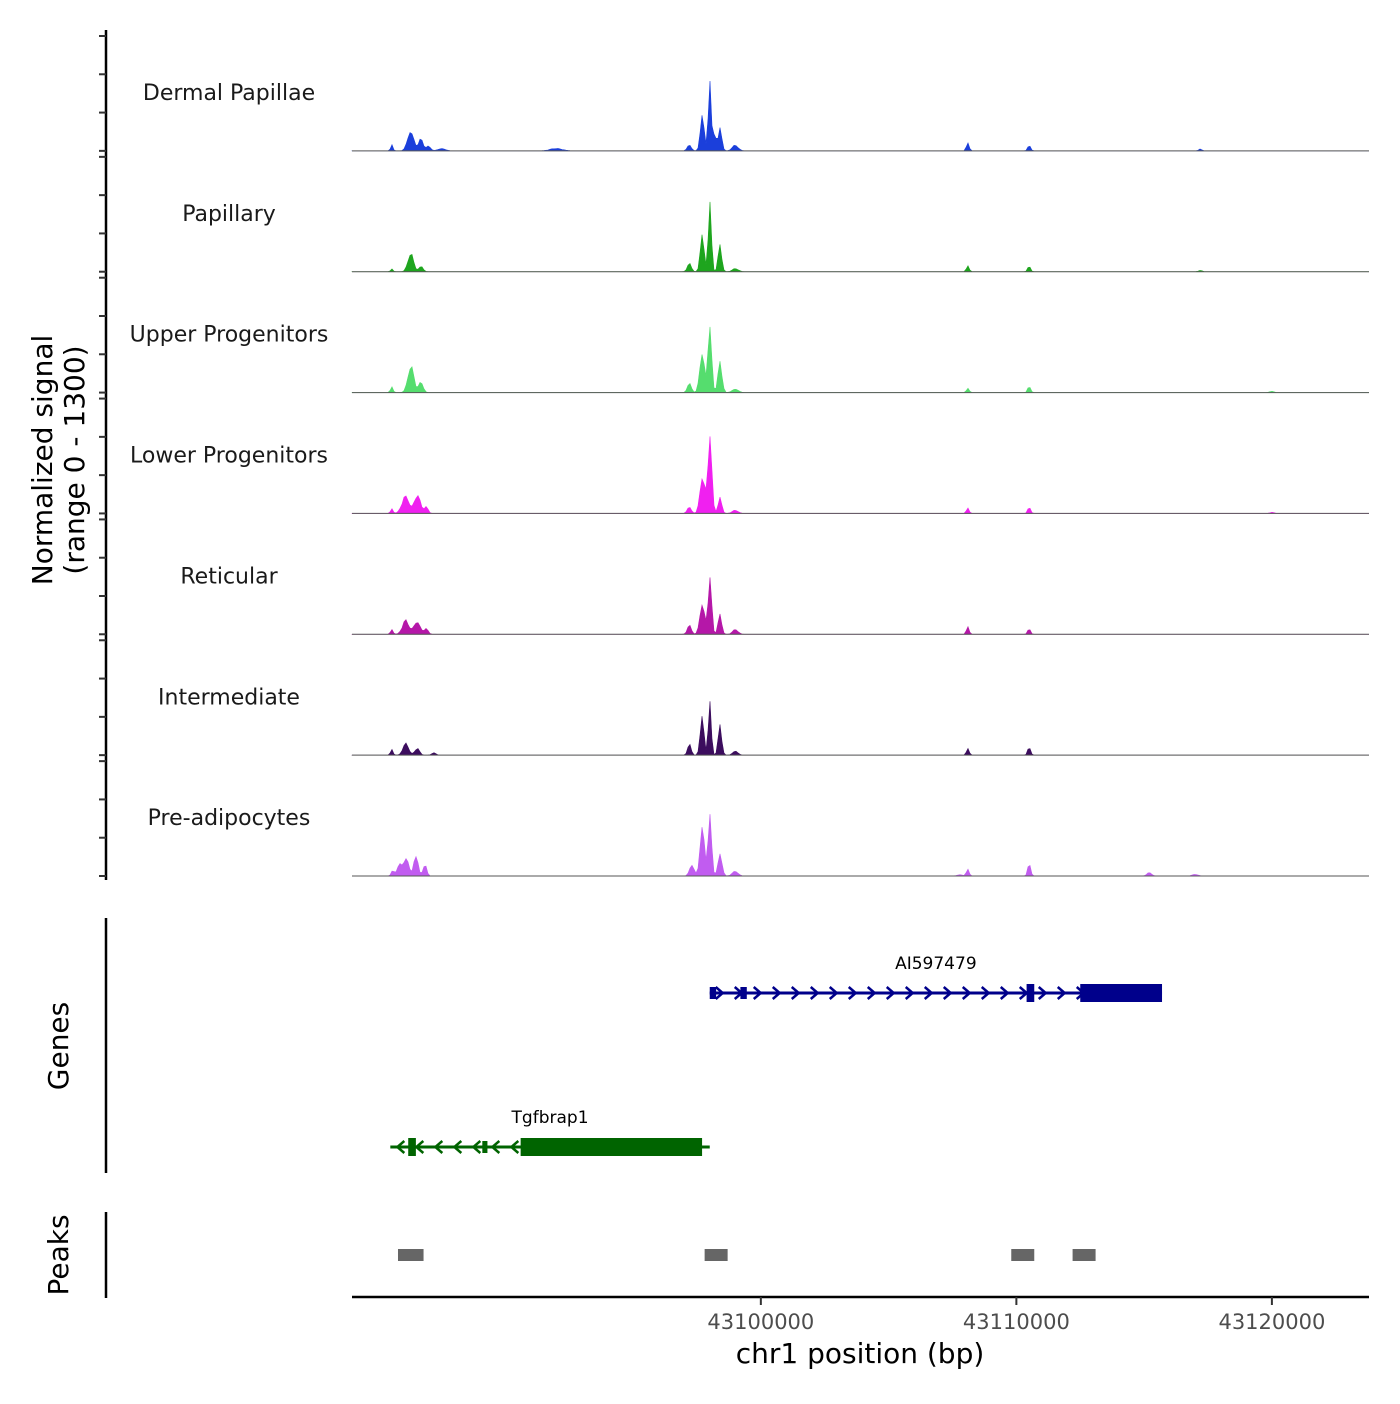  Describe the element at coordinates (746, 1255) in the screenshot. I see `peak-regions` at that location.